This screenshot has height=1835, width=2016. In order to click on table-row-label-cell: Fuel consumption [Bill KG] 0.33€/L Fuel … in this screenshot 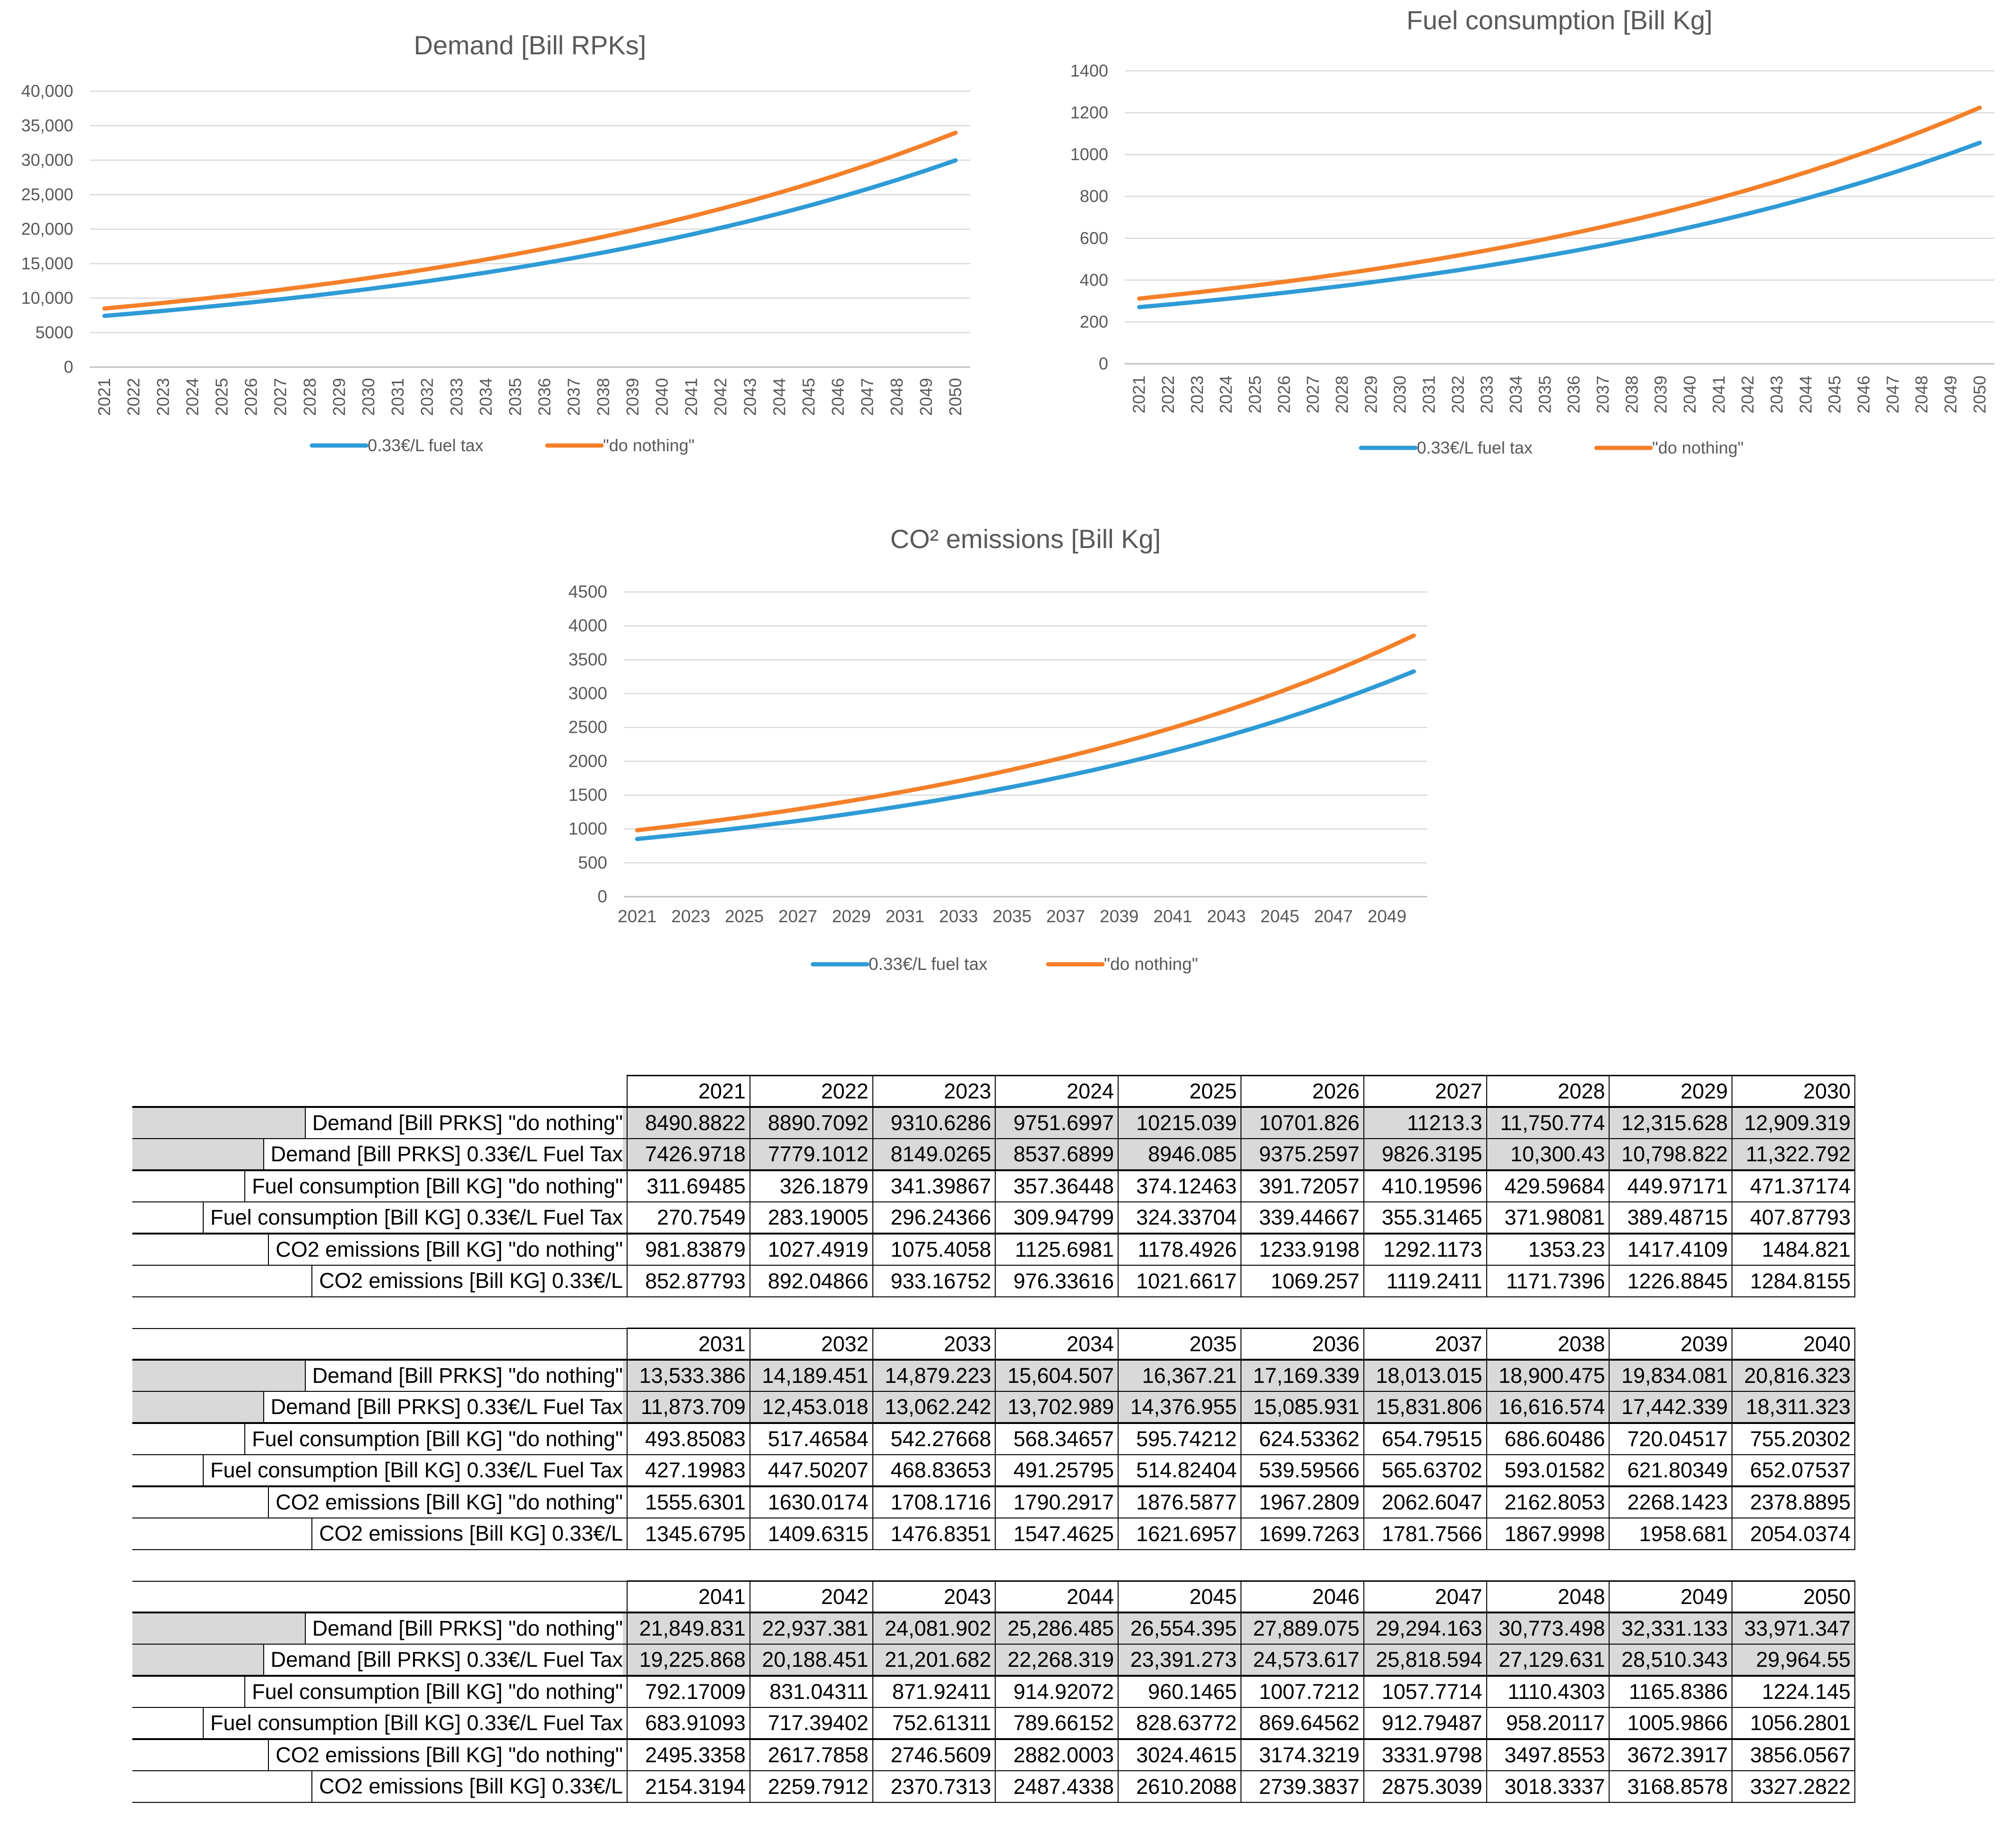, I will do `click(380, 1218)`.